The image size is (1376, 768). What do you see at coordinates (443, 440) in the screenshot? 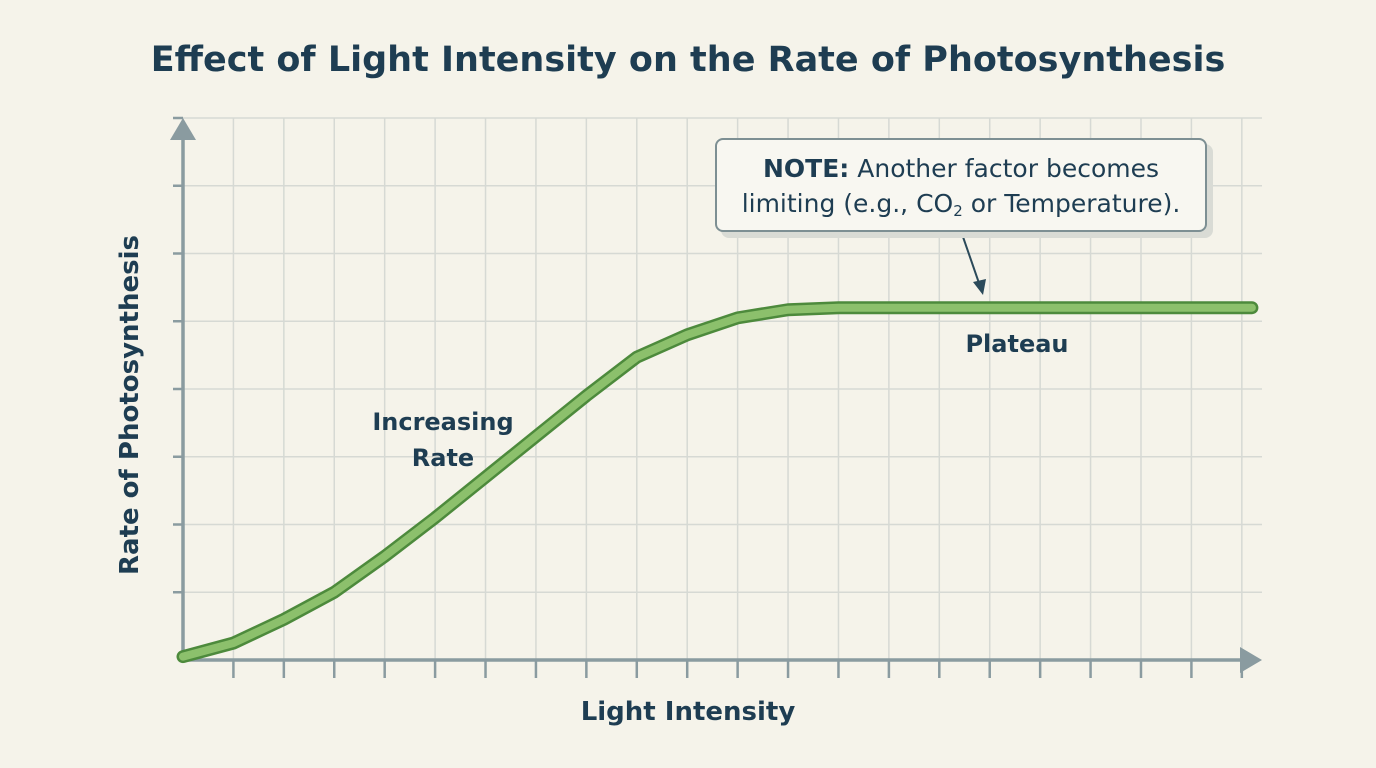
I see `annotation: Increasing Rate` at bounding box center [443, 440].